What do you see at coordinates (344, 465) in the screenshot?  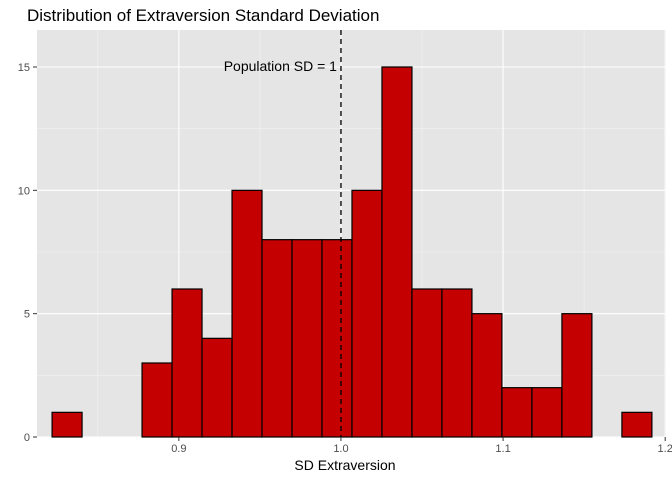 I see `x-axis-title: SD Extraversion` at bounding box center [344, 465].